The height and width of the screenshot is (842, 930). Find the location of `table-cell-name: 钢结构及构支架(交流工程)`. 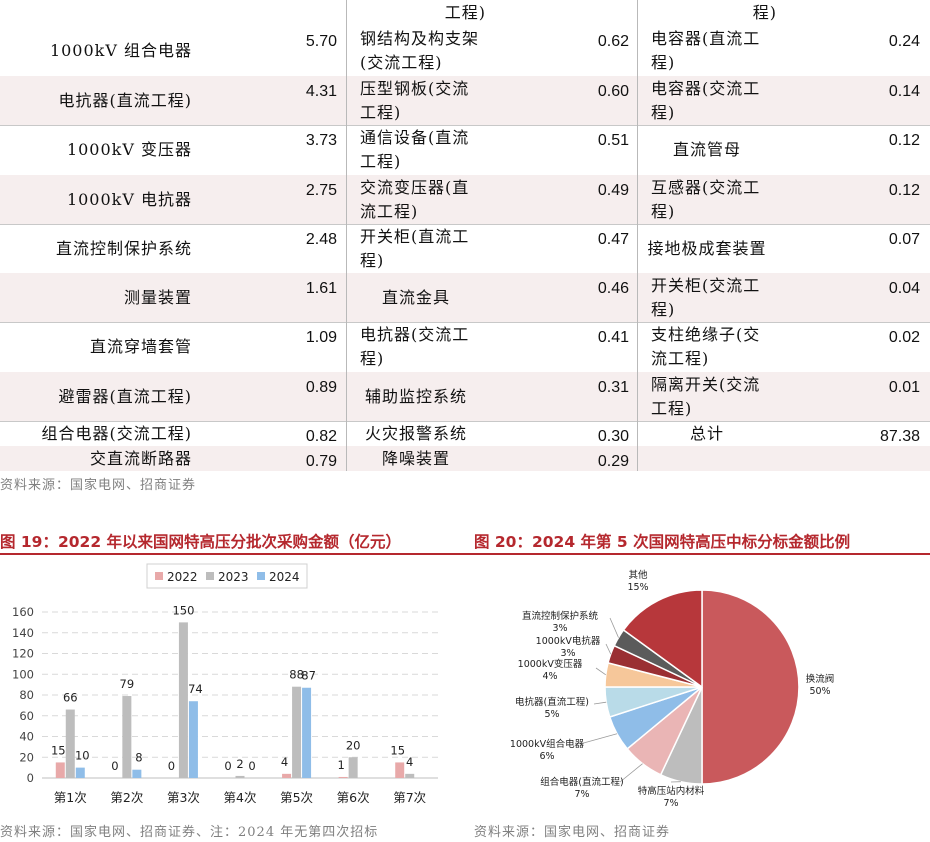

table-cell-name: 钢结构及构支架(交流工程) is located at coordinates (416, 51).